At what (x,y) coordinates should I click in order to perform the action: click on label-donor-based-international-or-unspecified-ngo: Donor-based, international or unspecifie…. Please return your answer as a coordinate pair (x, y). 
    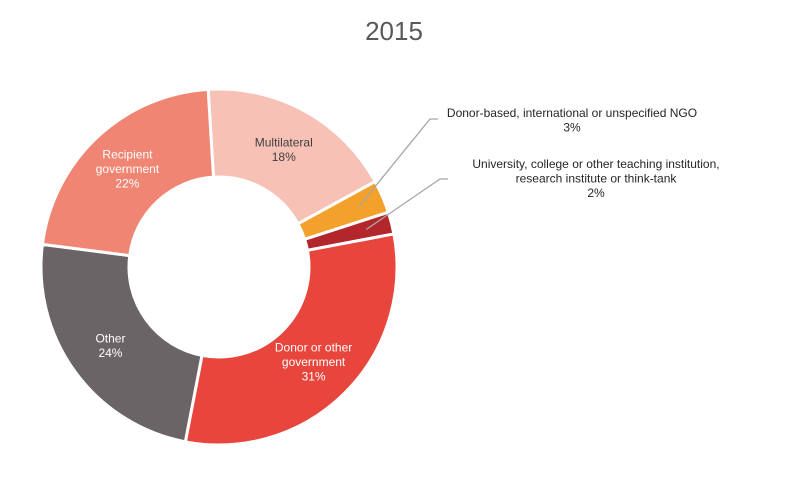
    Looking at the image, I should click on (572, 120).